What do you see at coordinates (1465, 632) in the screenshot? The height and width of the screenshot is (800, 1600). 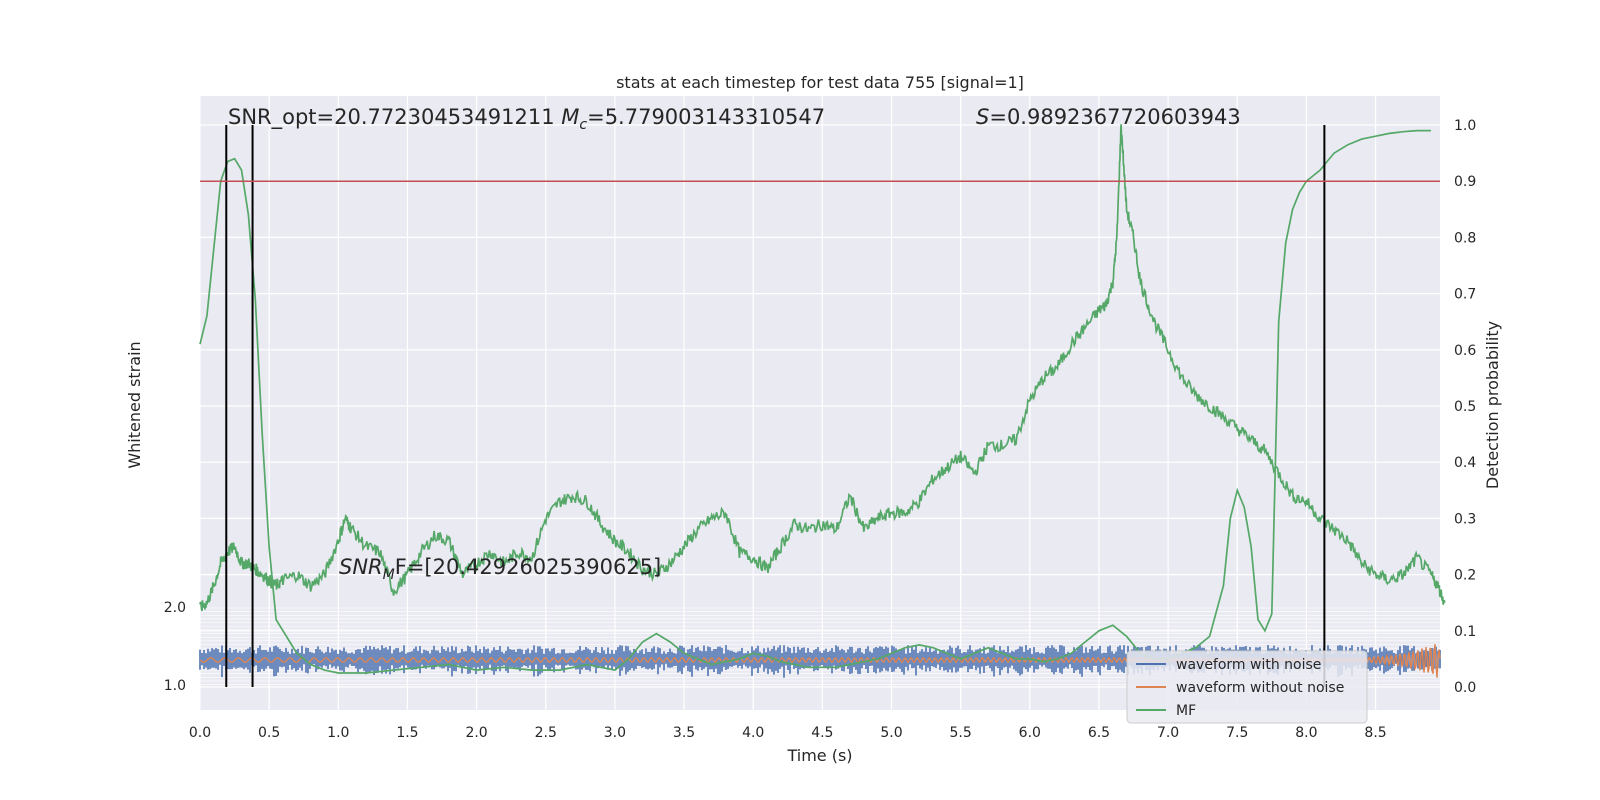 I see `y-right-tick-label: 0.1` at bounding box center [1465, 632].